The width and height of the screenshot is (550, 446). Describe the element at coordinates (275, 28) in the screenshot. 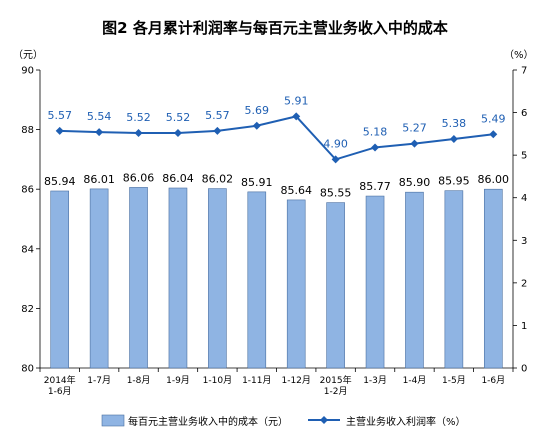

I see `chart-title: 图2 各月累计利润率与每百元主营业务收入中的成本` at that location.